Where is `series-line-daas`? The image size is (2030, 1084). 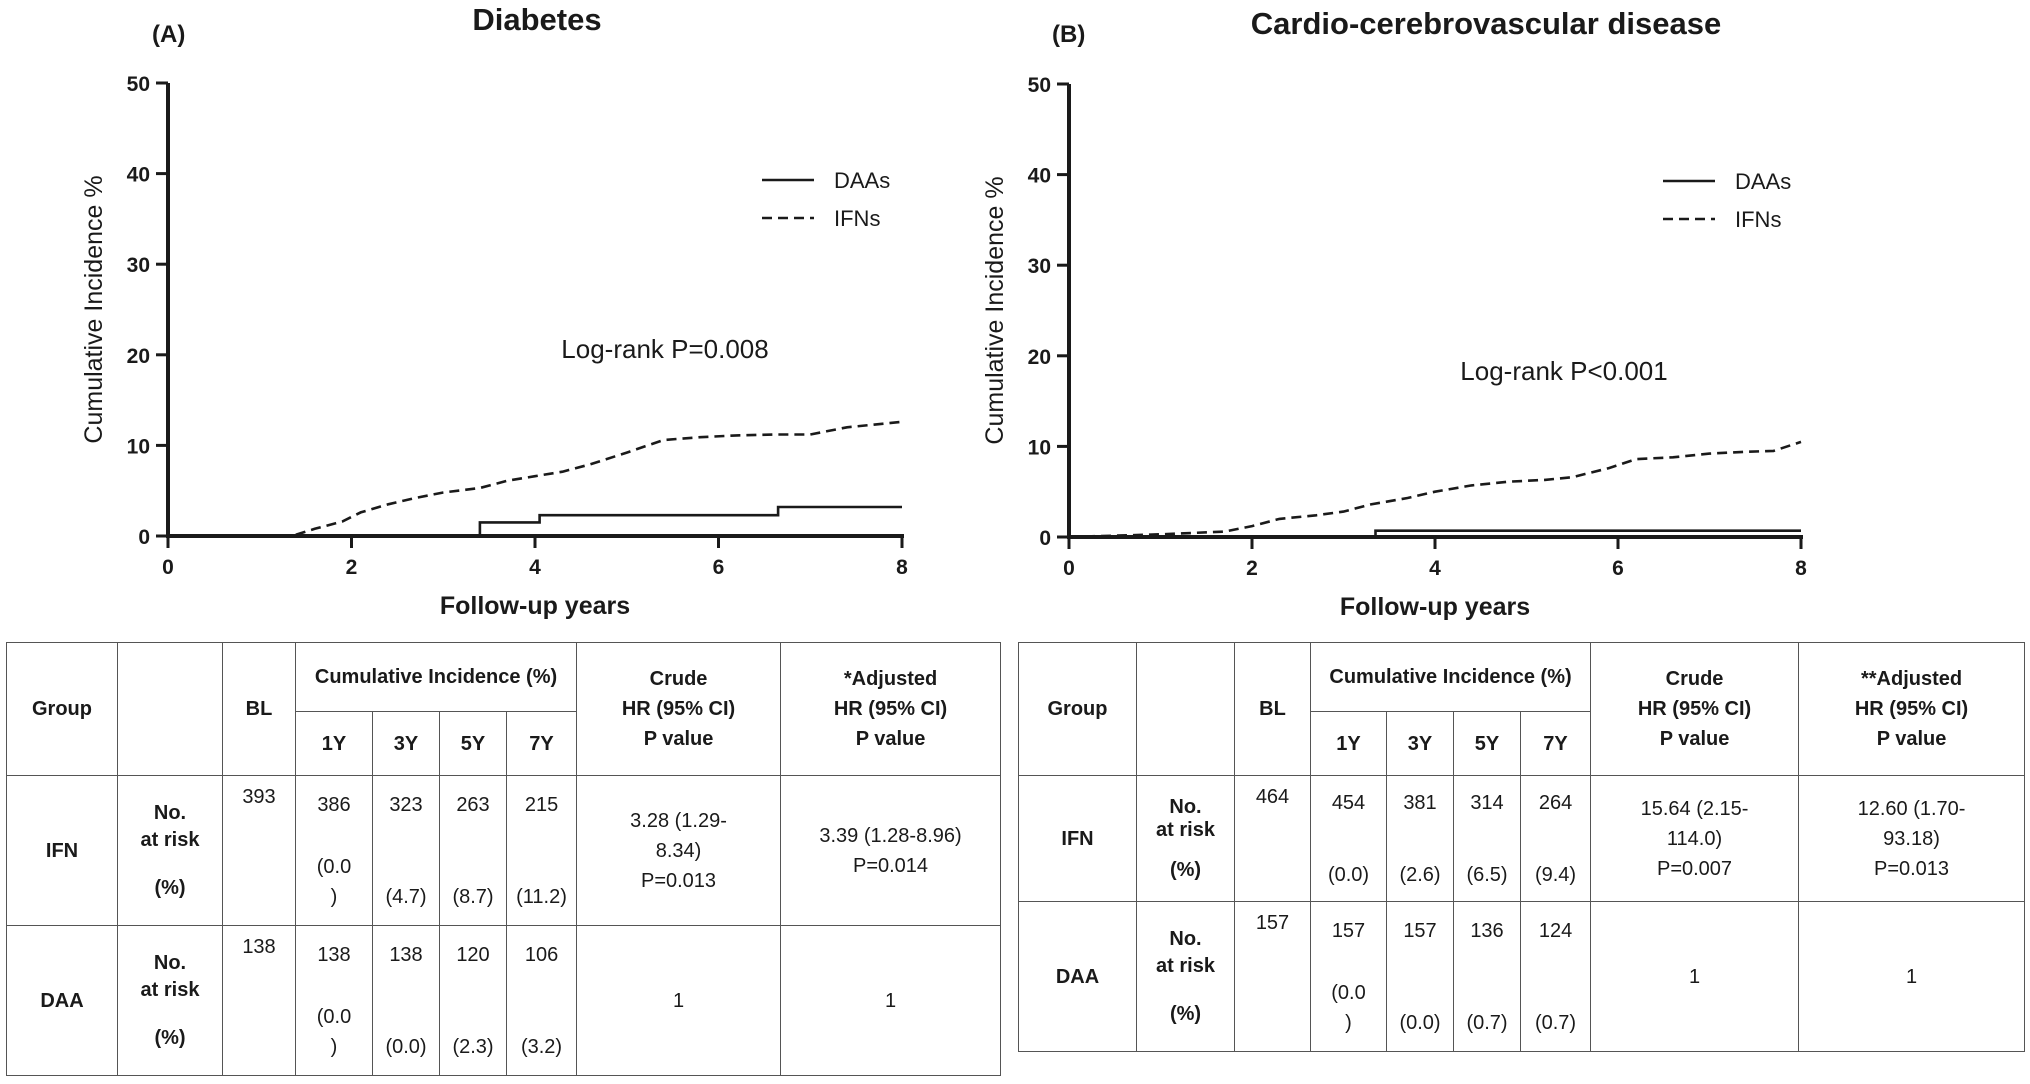 series-line-daas is located at coordinates (1435, 534).